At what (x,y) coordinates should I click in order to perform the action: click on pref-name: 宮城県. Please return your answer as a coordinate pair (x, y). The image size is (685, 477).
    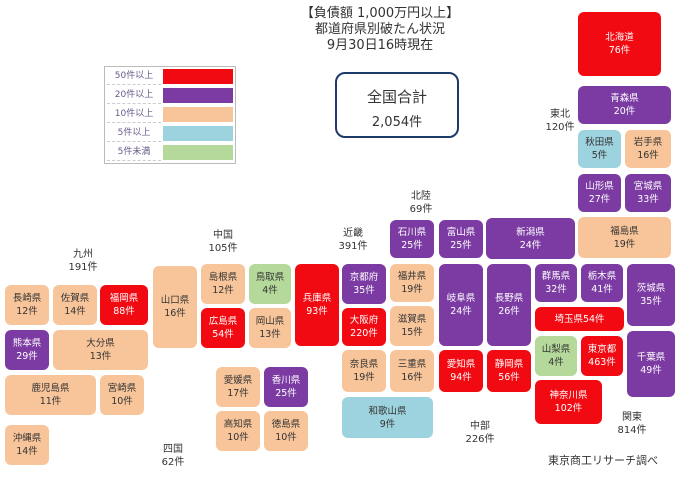
    Looking at the image, I should click on (648, 186).